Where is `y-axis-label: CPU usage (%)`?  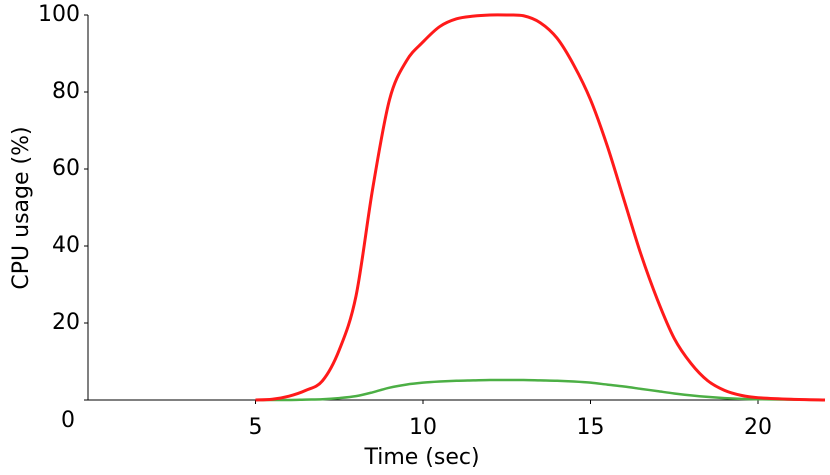
y-axis-label: CPU usage (%) is located at coordinates (21, 207).